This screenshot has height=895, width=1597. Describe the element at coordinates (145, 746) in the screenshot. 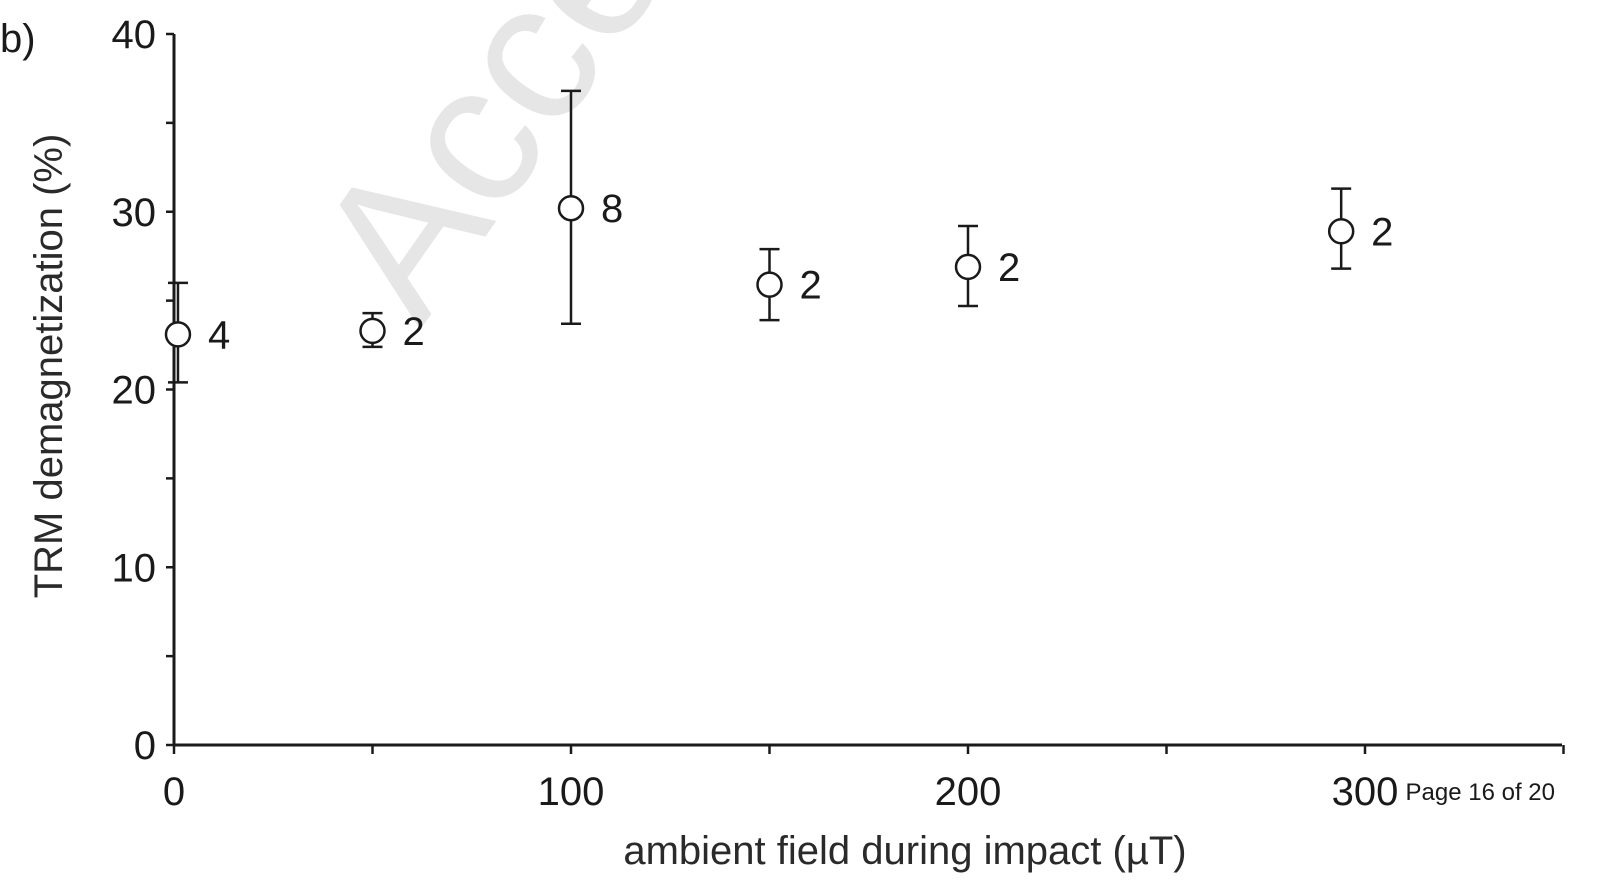

I see `y-tick-label: 0` at that location.